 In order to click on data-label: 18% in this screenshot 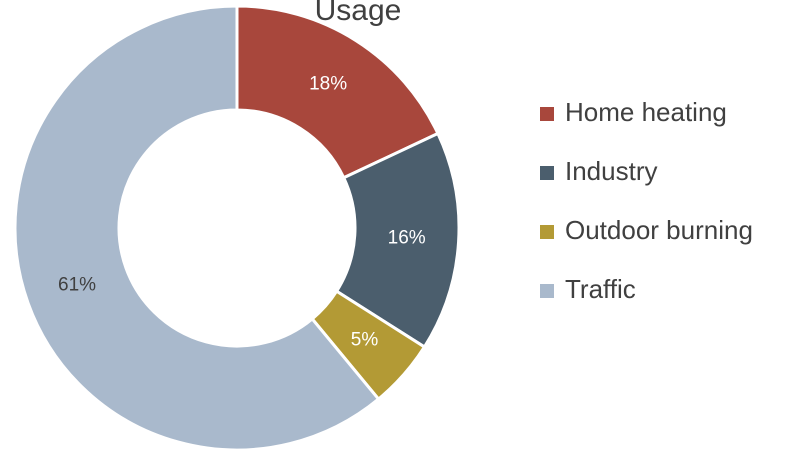, I will do `click(328, 83)`.